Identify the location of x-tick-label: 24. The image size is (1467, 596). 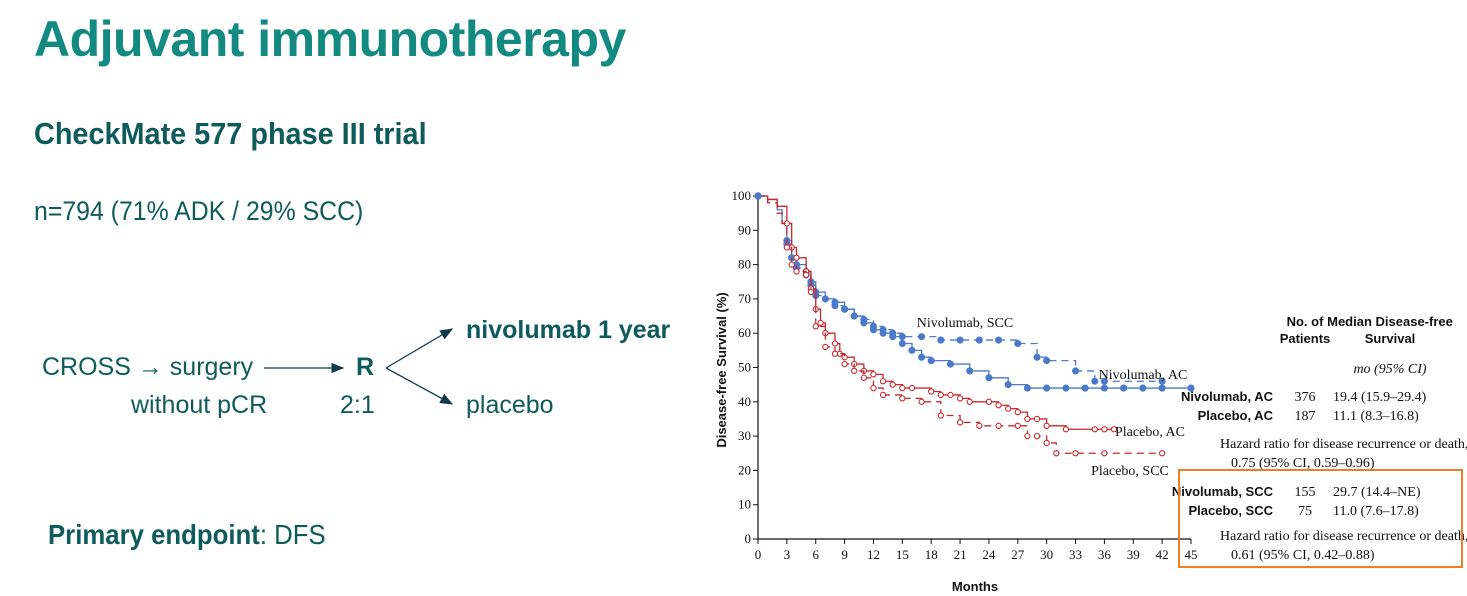
(989, 554).